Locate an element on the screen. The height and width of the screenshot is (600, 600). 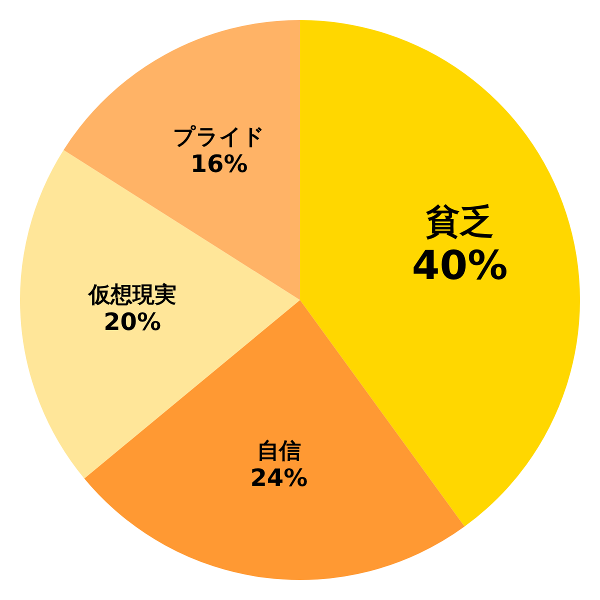
slice-label: プライド is located at coordinates (219, 137).